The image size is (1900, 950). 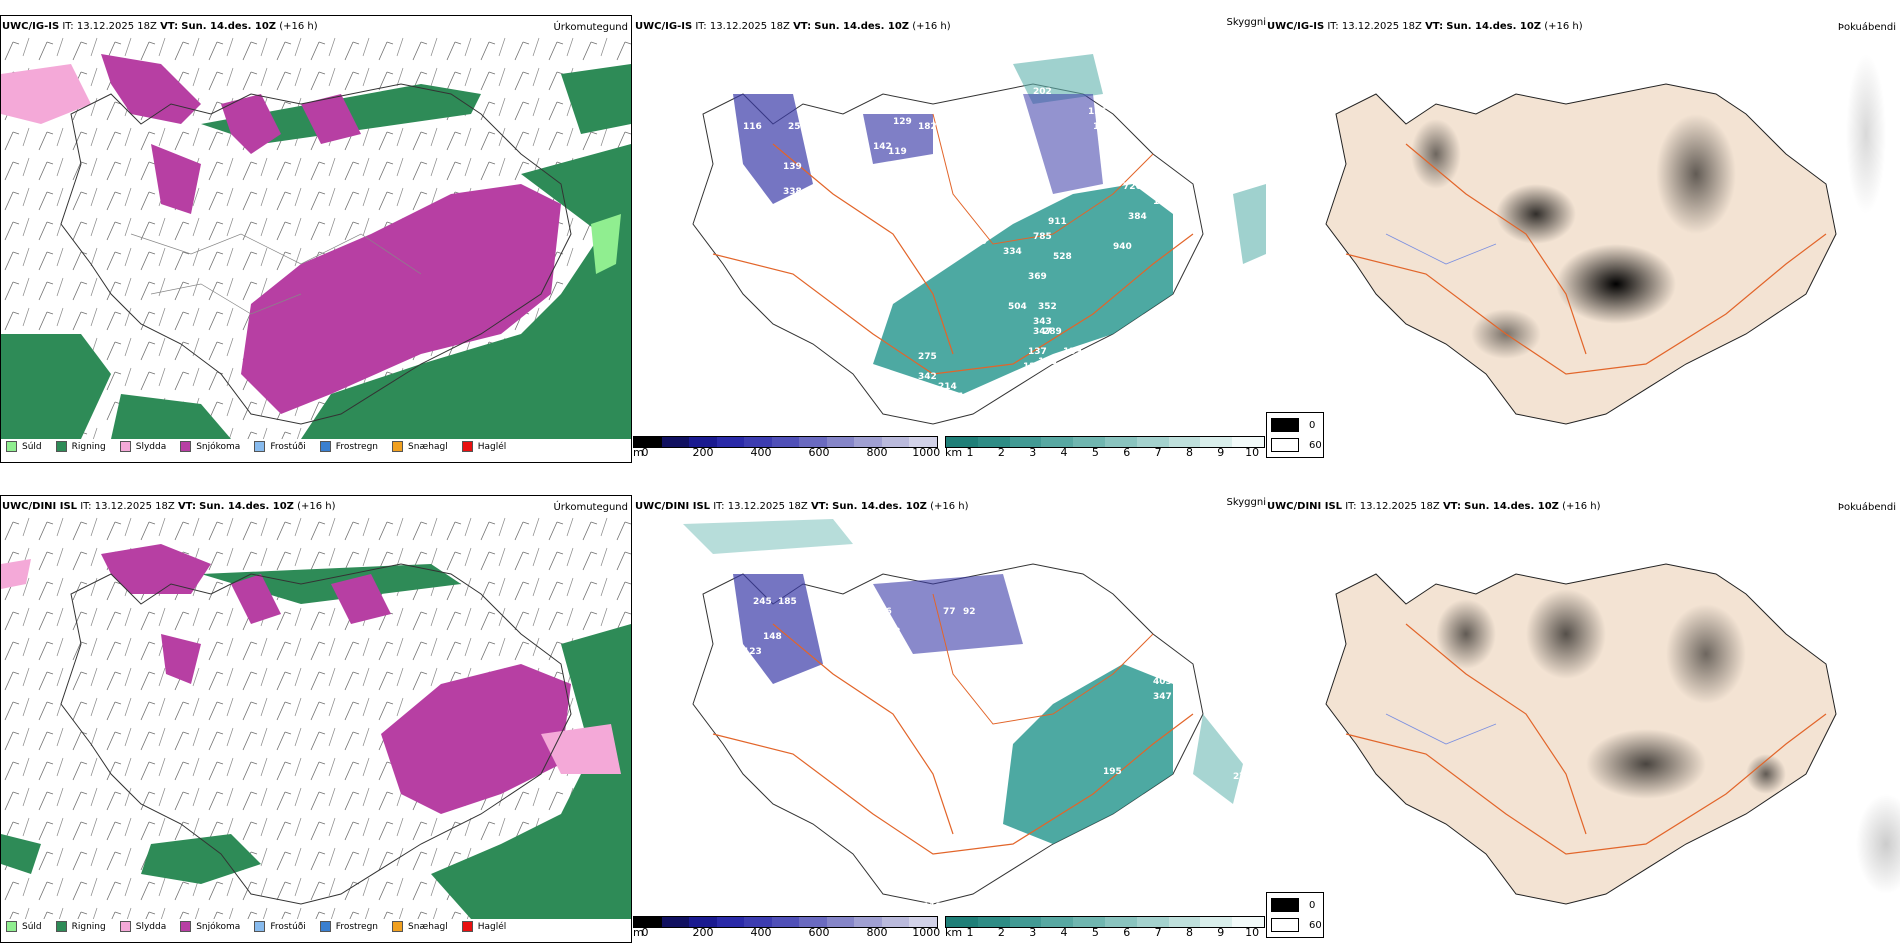 I want to click on vt-value: Sun. 14.des. 10Z, so click(x=229, y=26).